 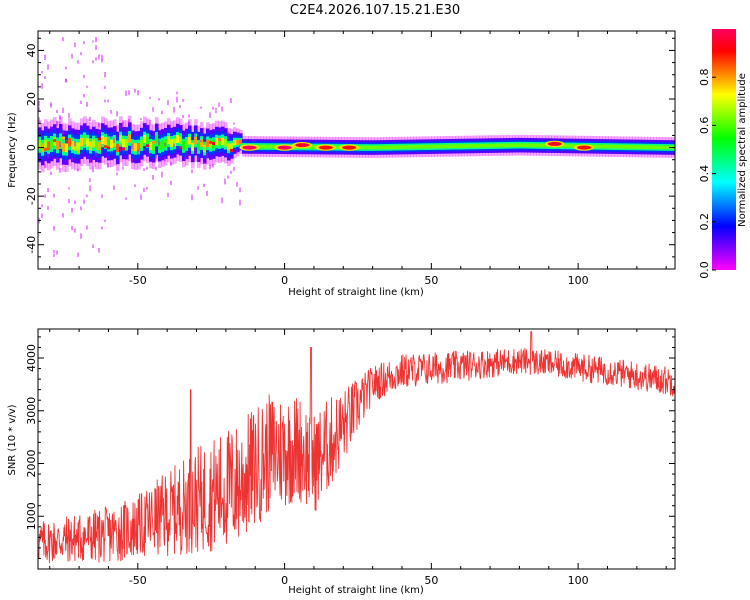 What do you see at coordinates (431, 280) in the screenshot?
I see `spectrogram-x-tick-label: 50` at bounding box center [431, 280].